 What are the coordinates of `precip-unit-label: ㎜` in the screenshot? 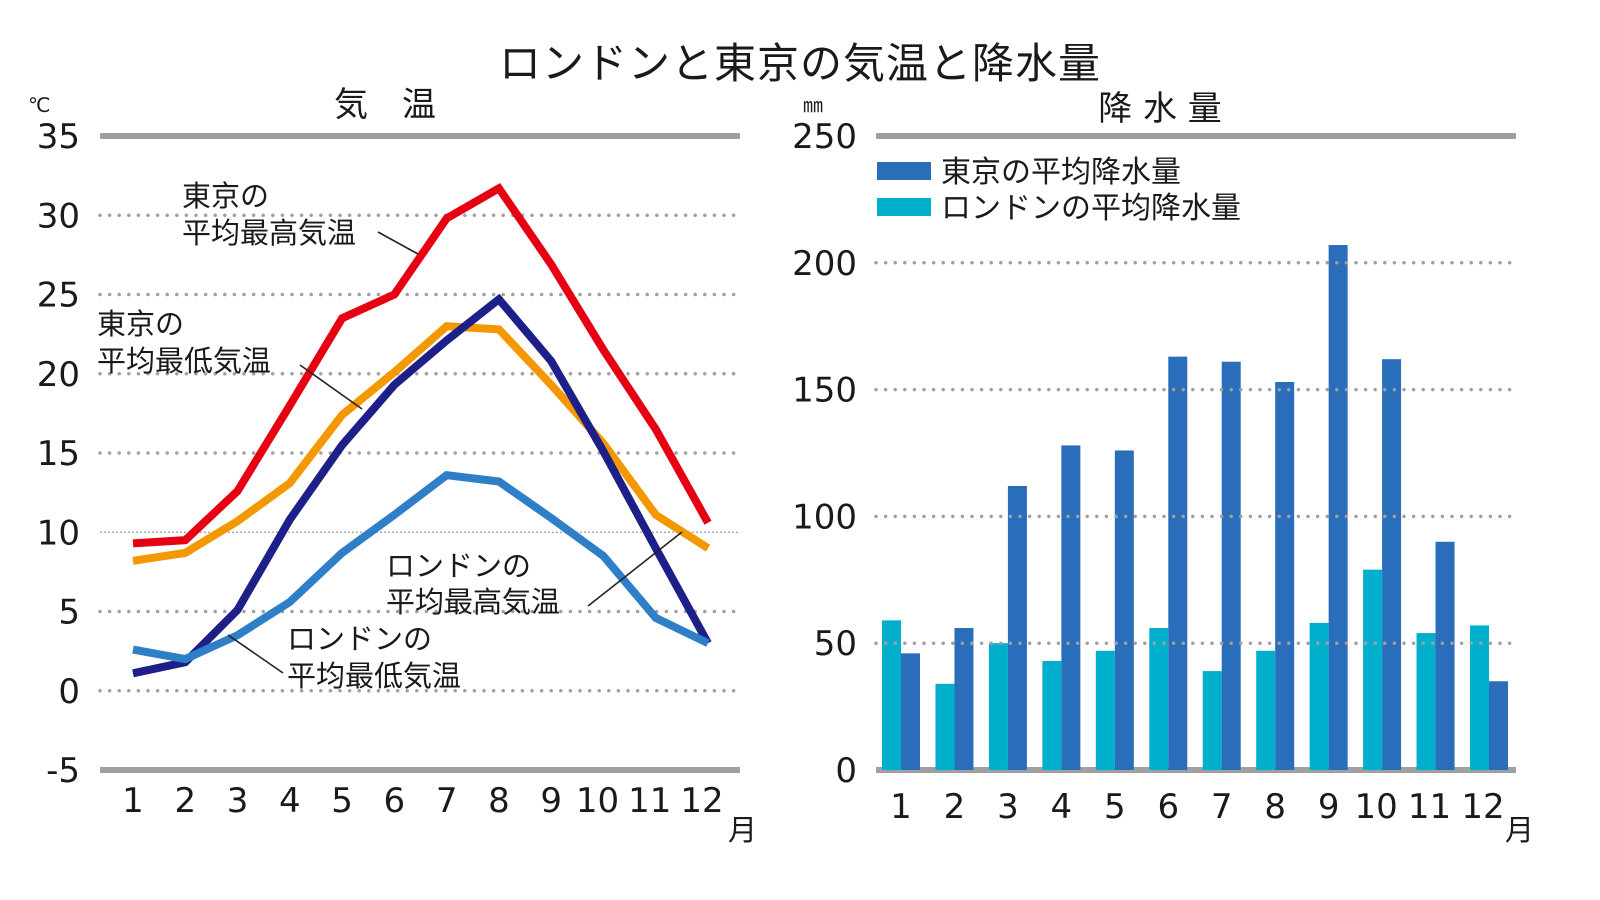 It's located at (813, 105).